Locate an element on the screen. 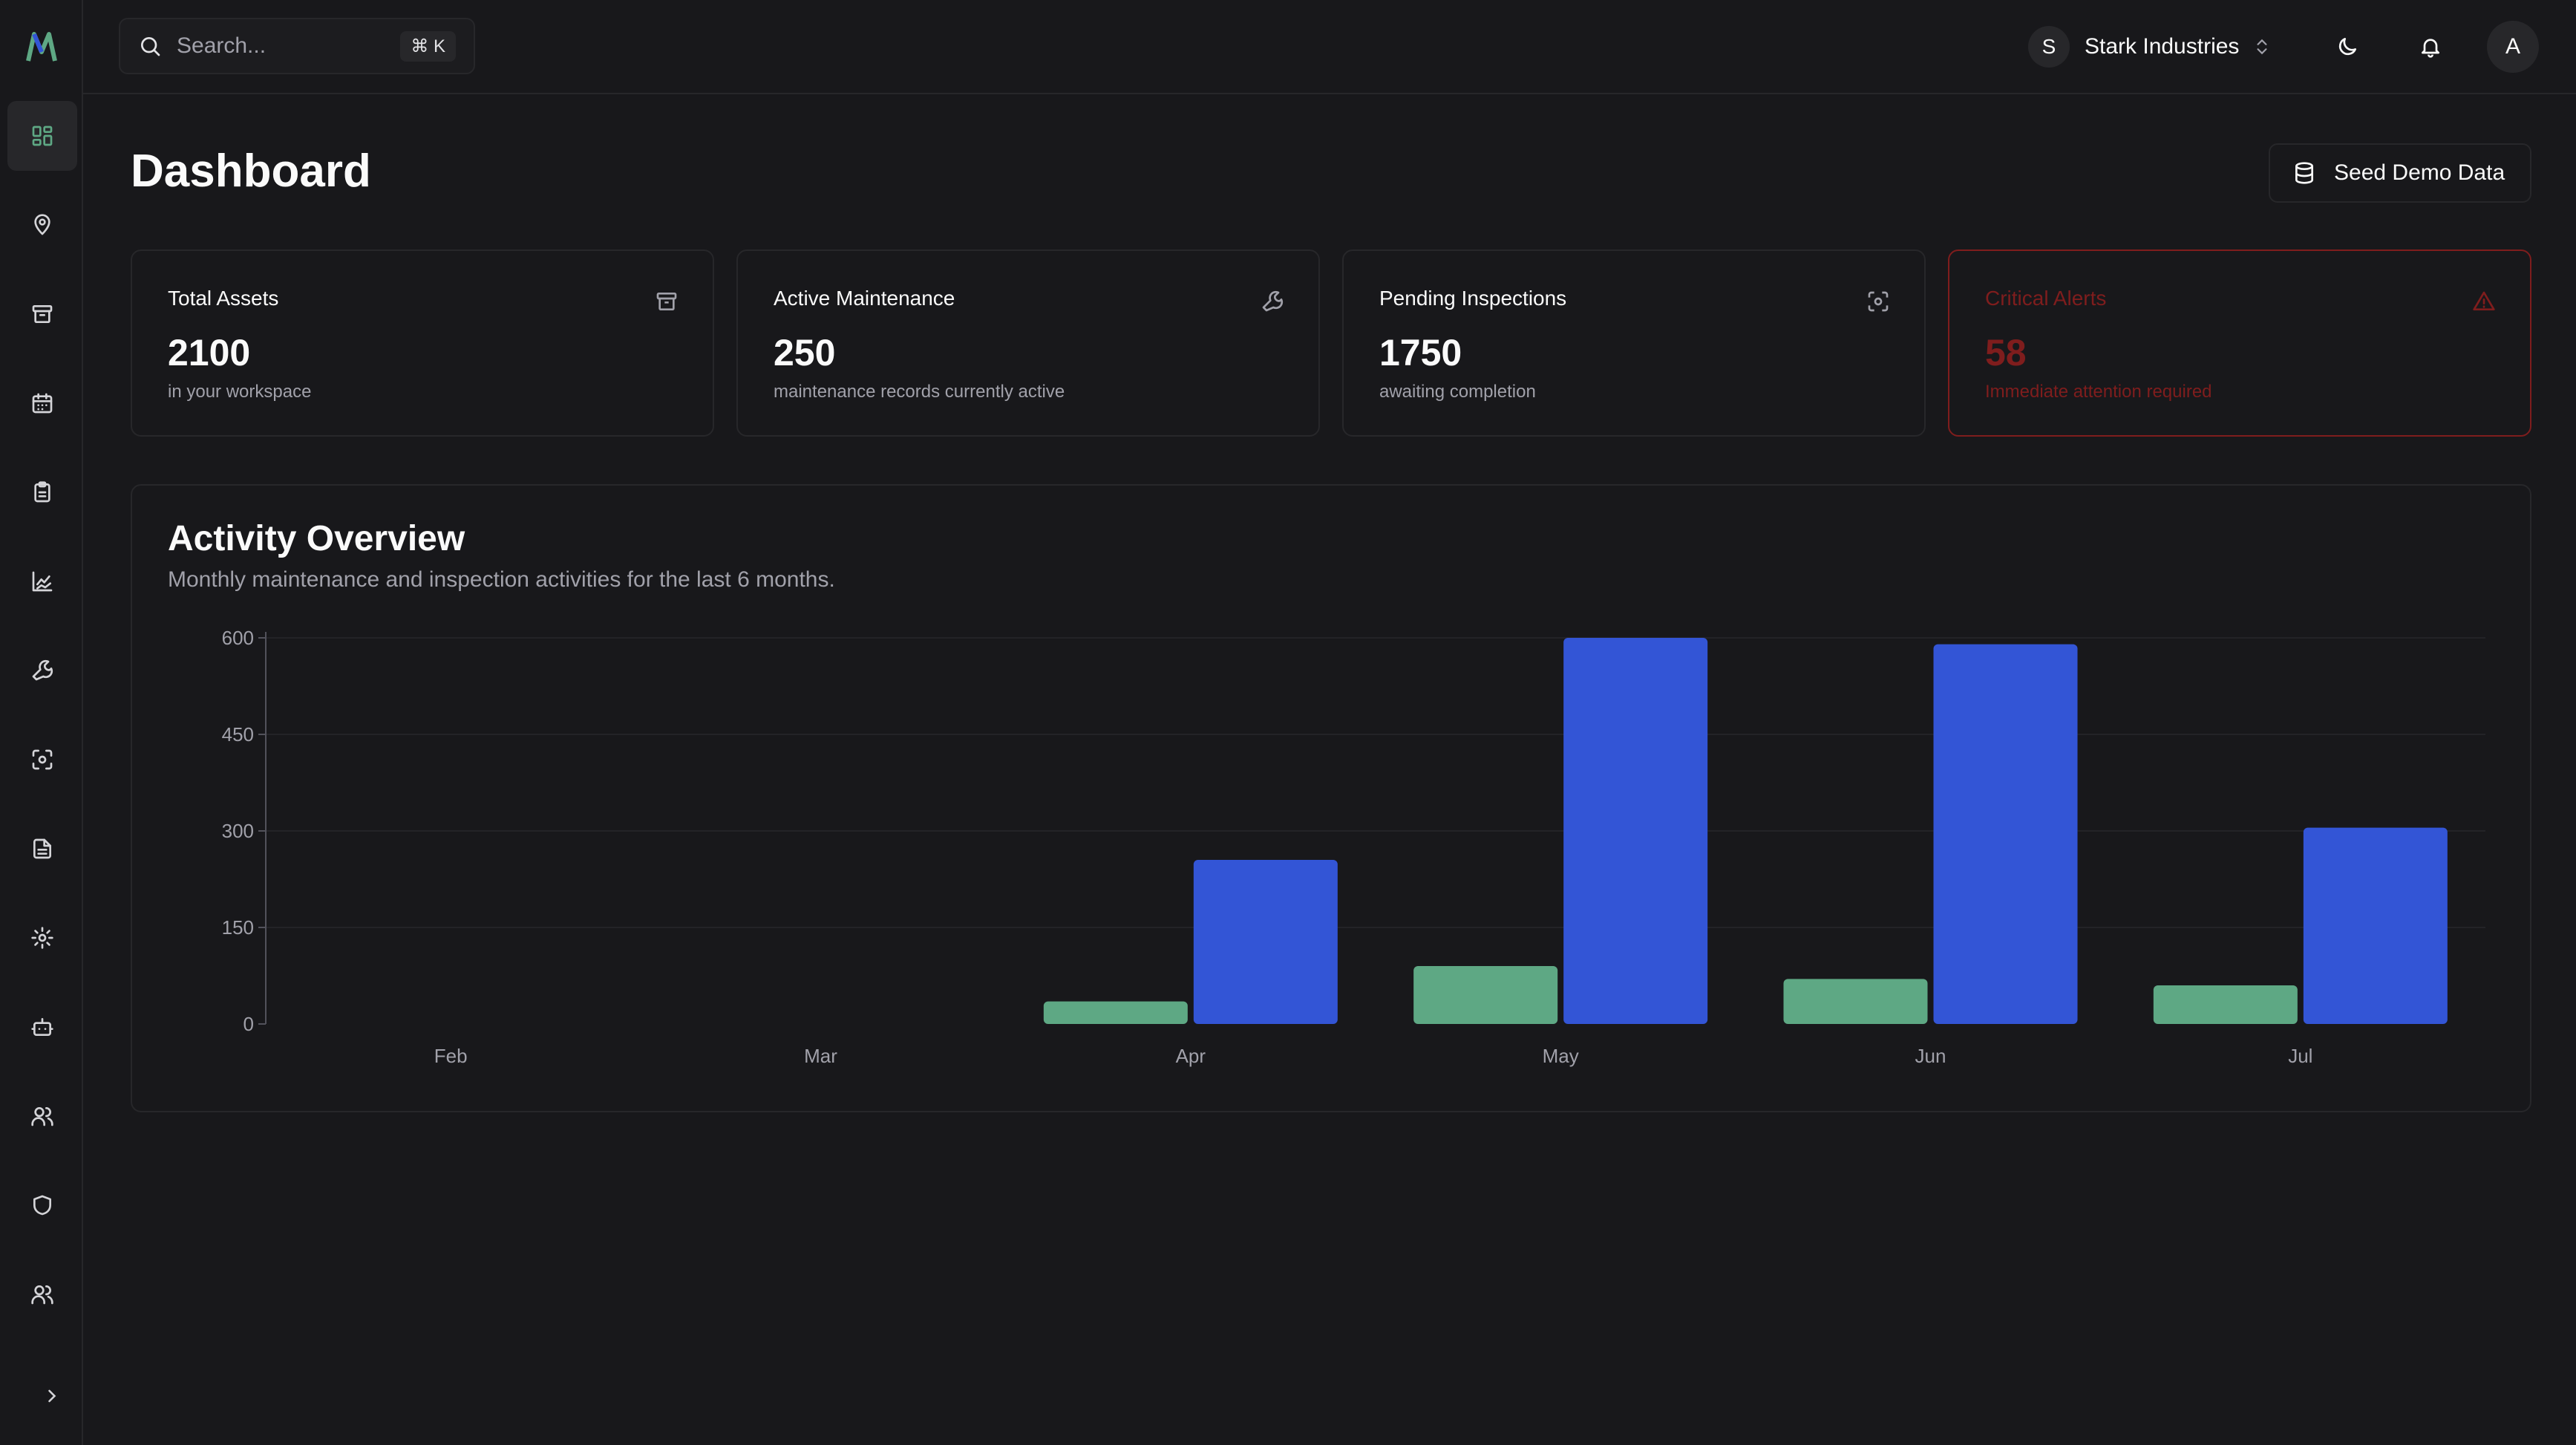 This screenshot has width=2576, height=1445. theme-toggle-button is located at coordinates (2347, 47).